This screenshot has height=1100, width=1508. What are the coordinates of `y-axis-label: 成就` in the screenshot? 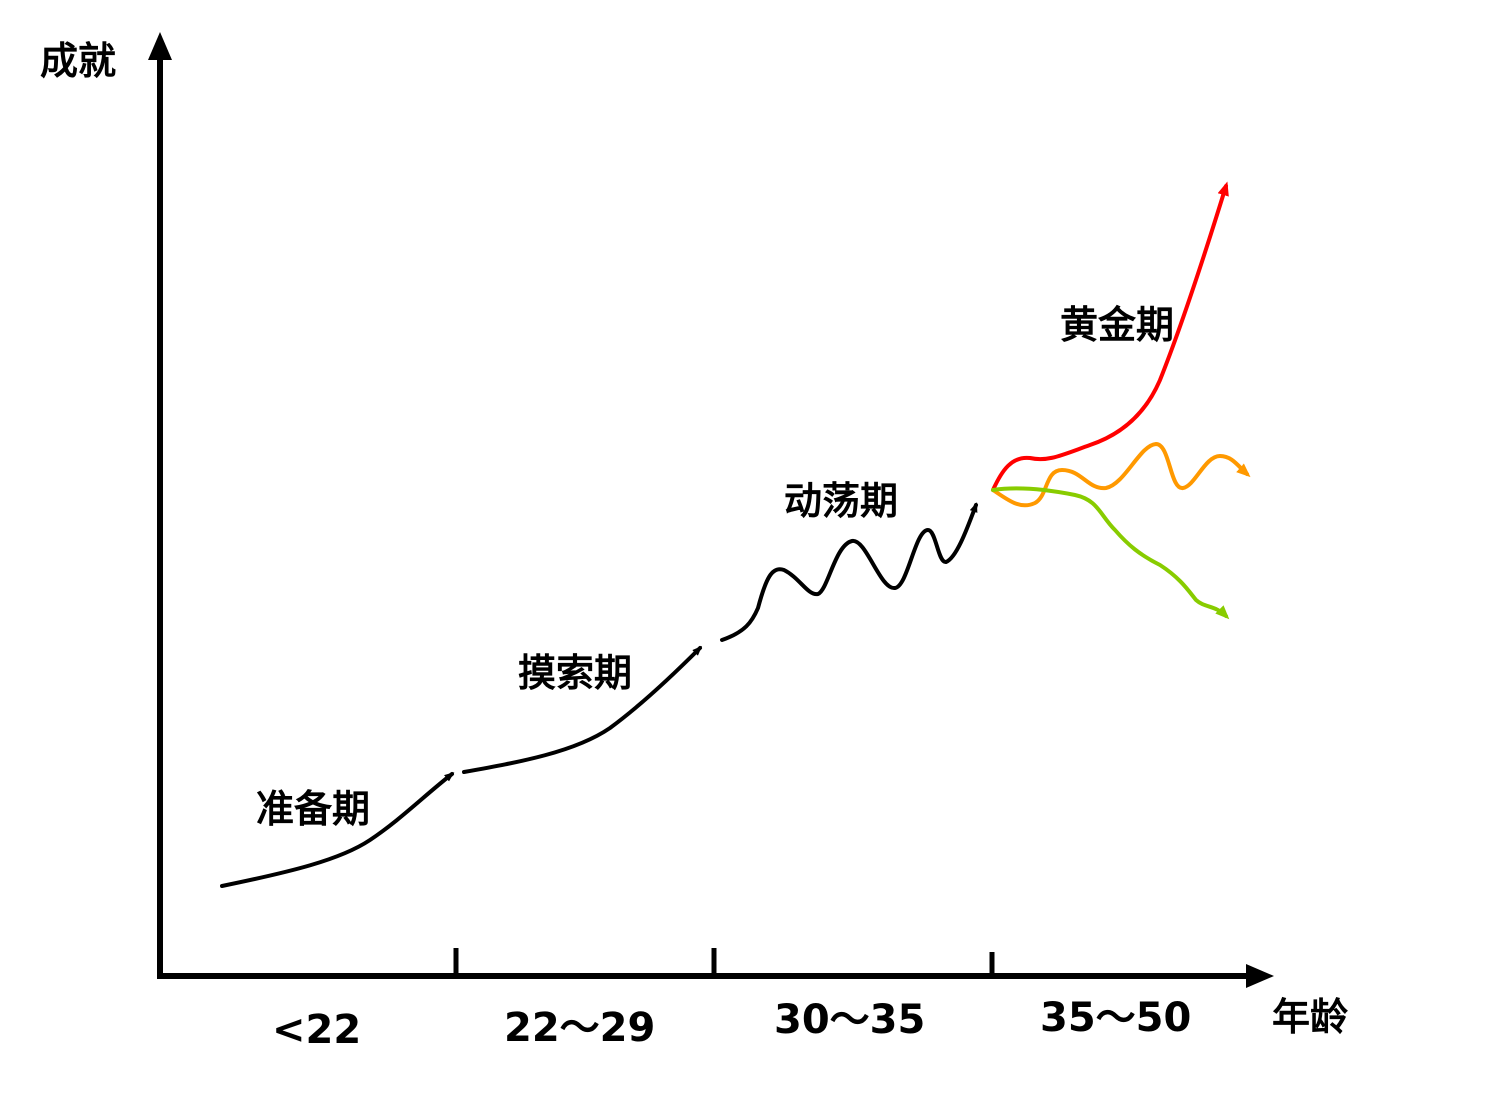 It's located at (78, 61).